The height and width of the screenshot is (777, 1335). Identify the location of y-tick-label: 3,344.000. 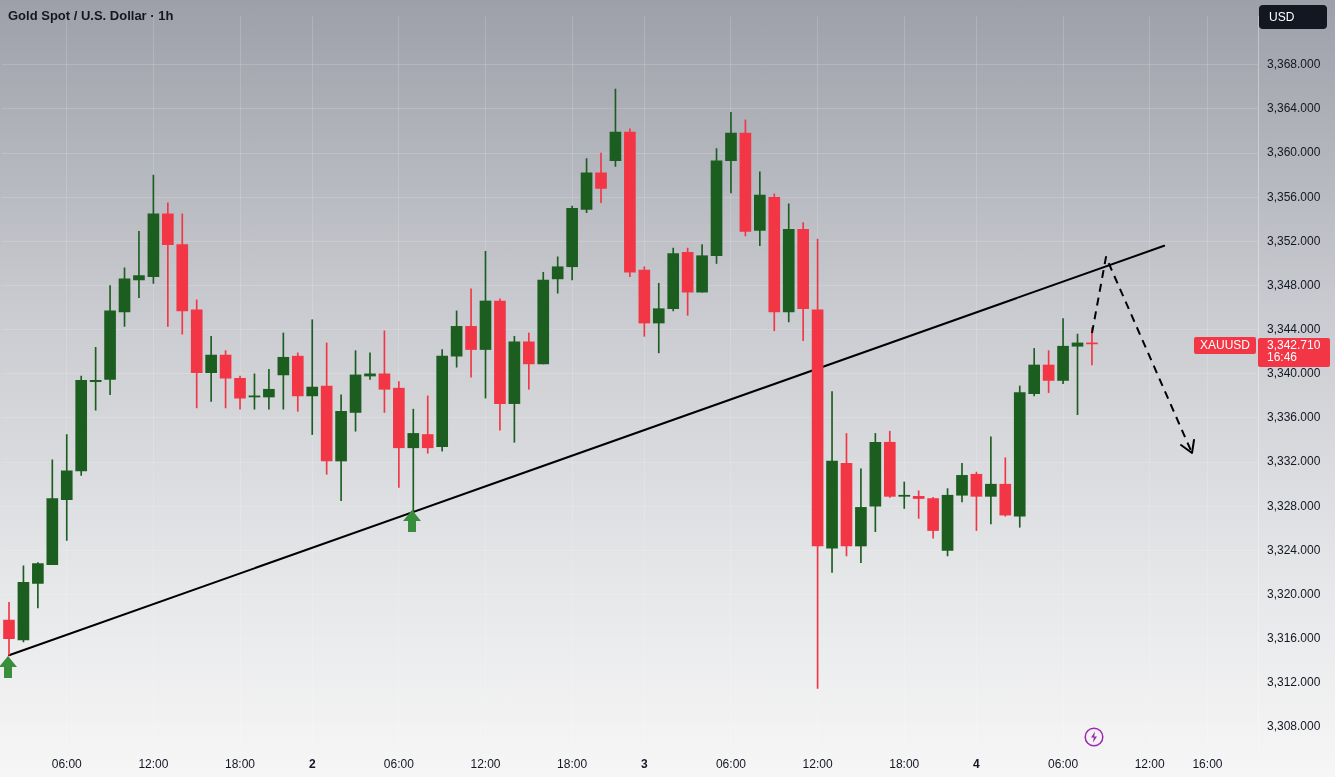
(1294, 328).